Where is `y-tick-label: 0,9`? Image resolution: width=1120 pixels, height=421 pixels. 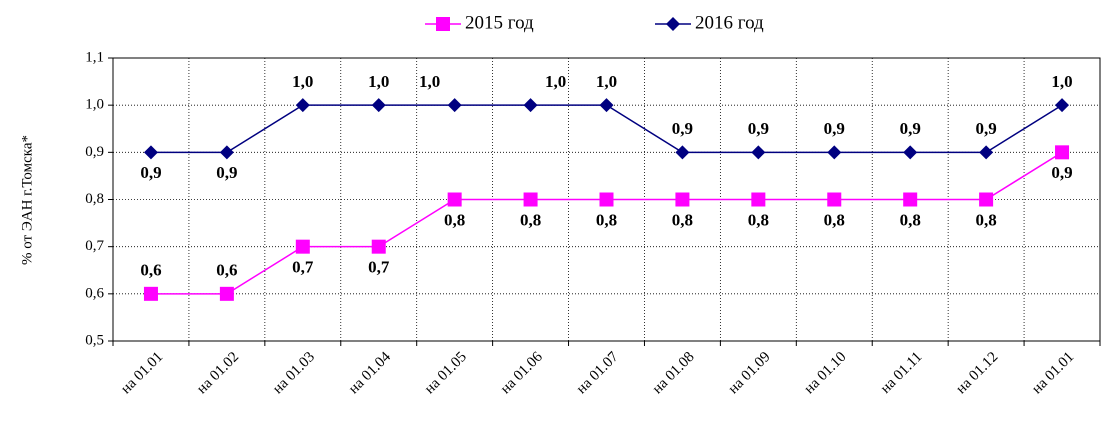
y-tick-label: 0,9 is located at coordinates (94, 152).